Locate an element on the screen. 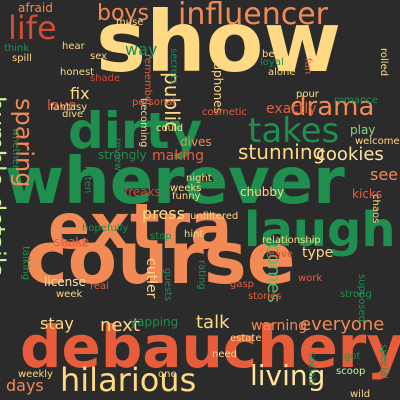 This screenshot has height=400, width=400. word-drink: drink is located at coordinates (75, 244).